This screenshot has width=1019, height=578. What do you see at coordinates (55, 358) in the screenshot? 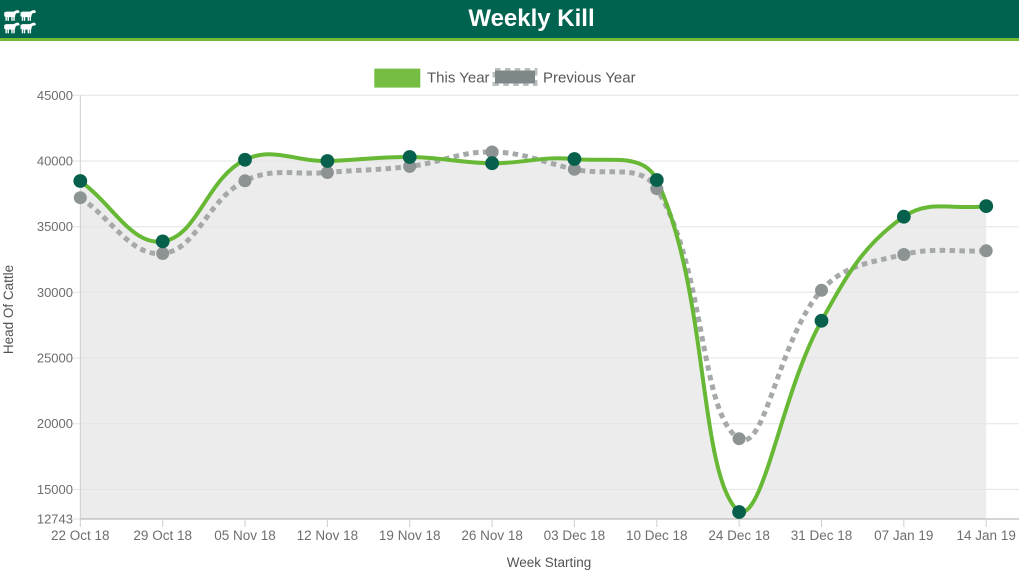
I see `svg-text: 25000` at bounding box center [55, 358].